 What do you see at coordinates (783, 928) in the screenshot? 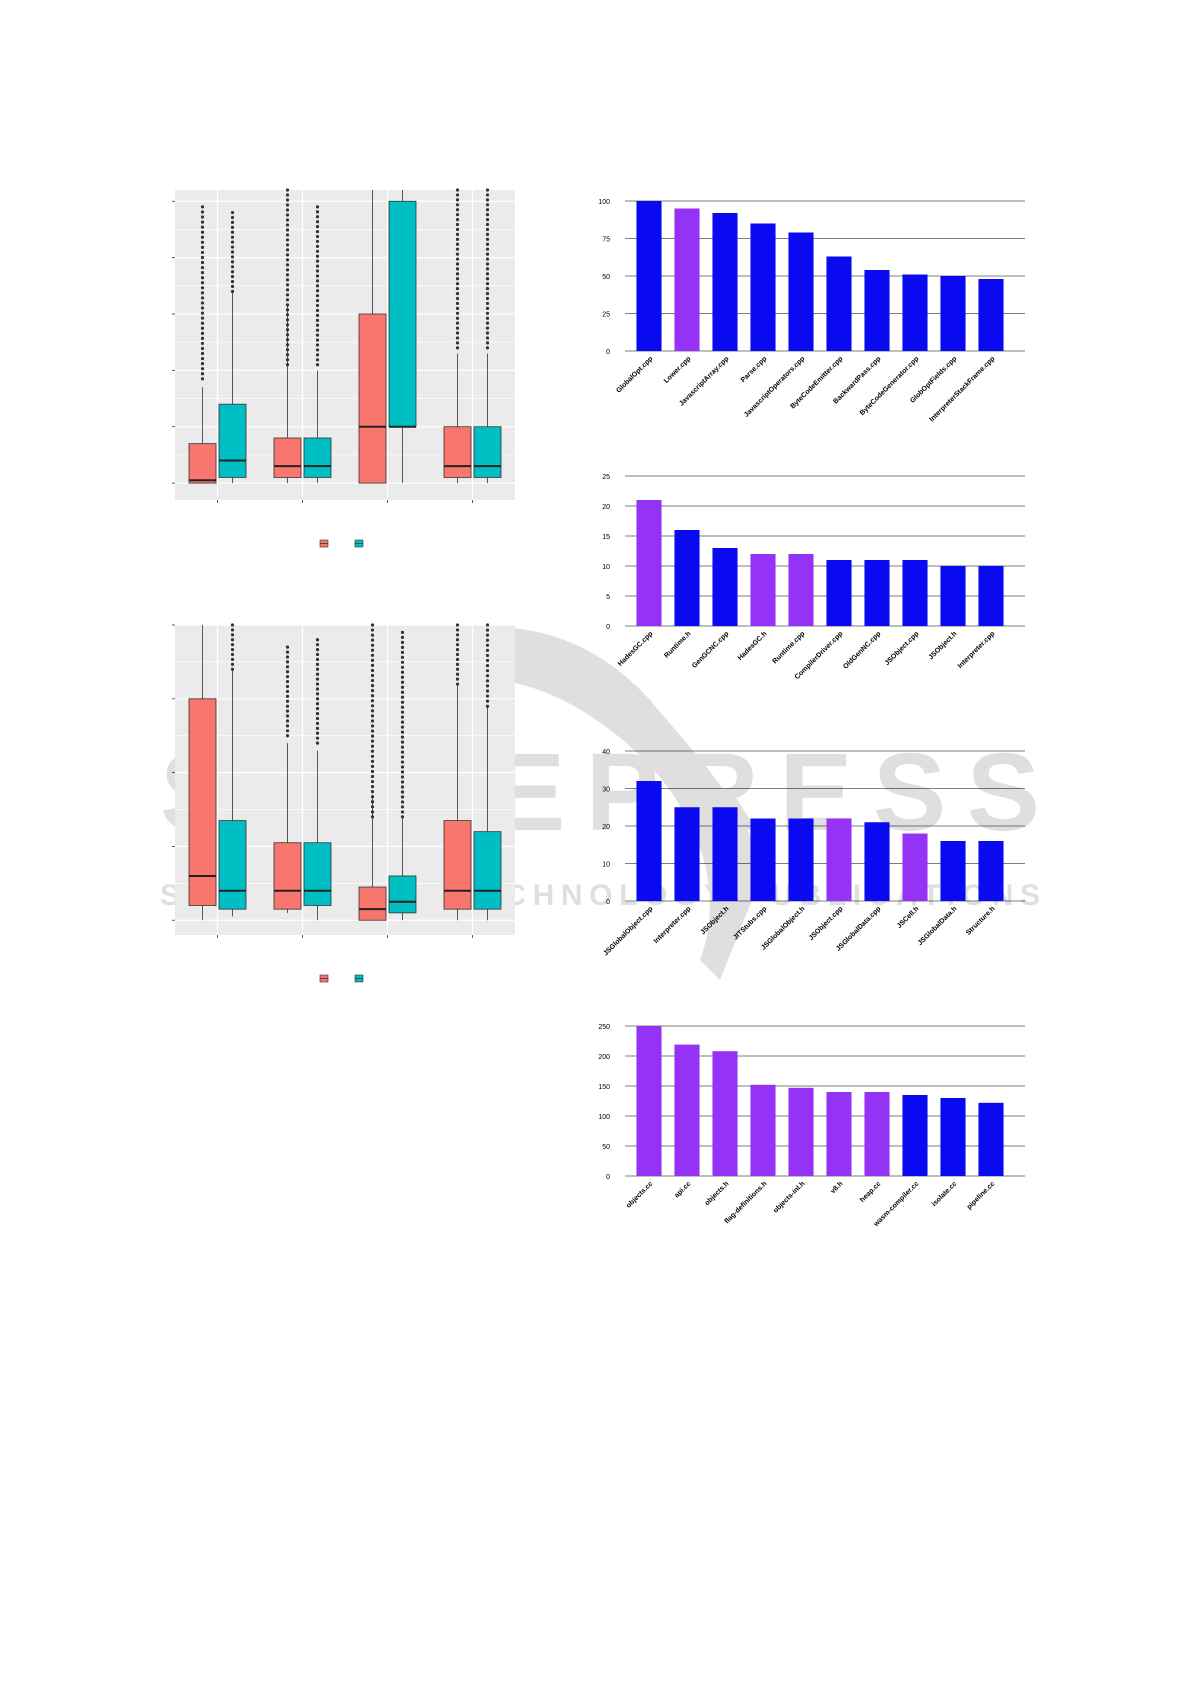
I see `x-tick-label: JSGlobalObject.h` at bounding box center [783, 928].